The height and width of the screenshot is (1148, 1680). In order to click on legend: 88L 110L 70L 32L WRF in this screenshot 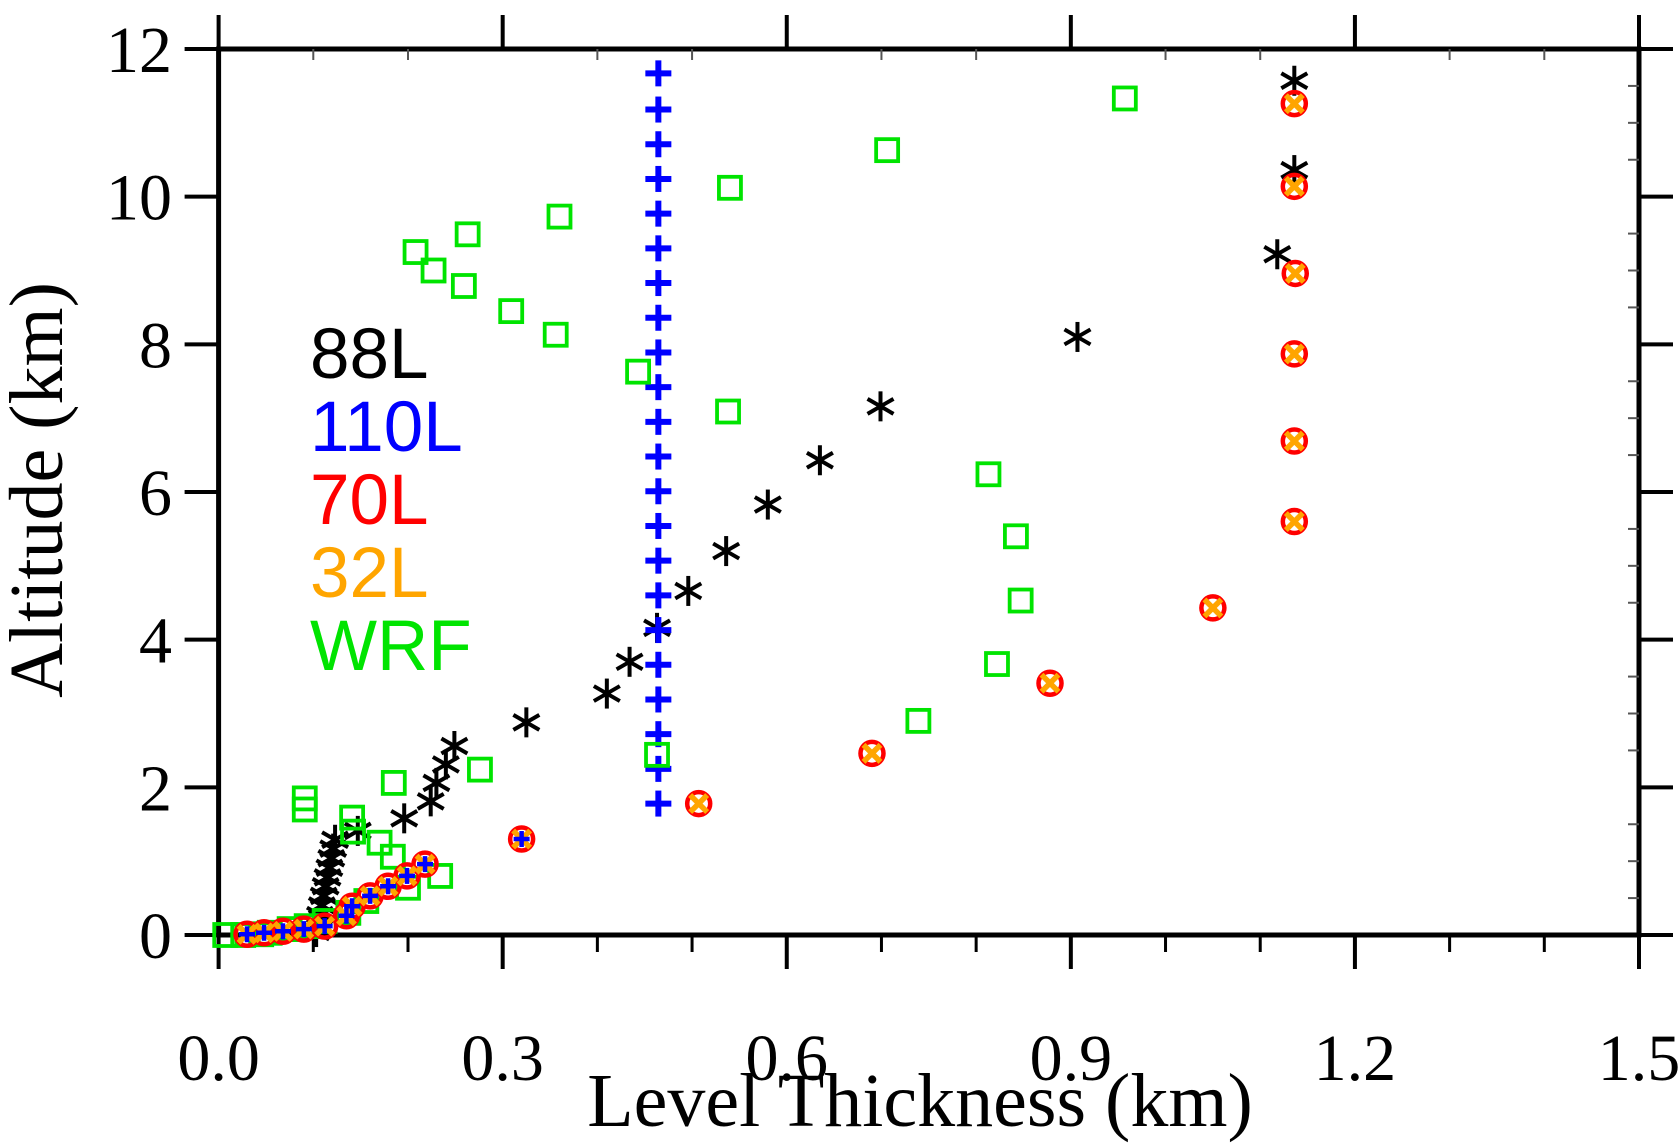, I will do `click(391, 500)`.